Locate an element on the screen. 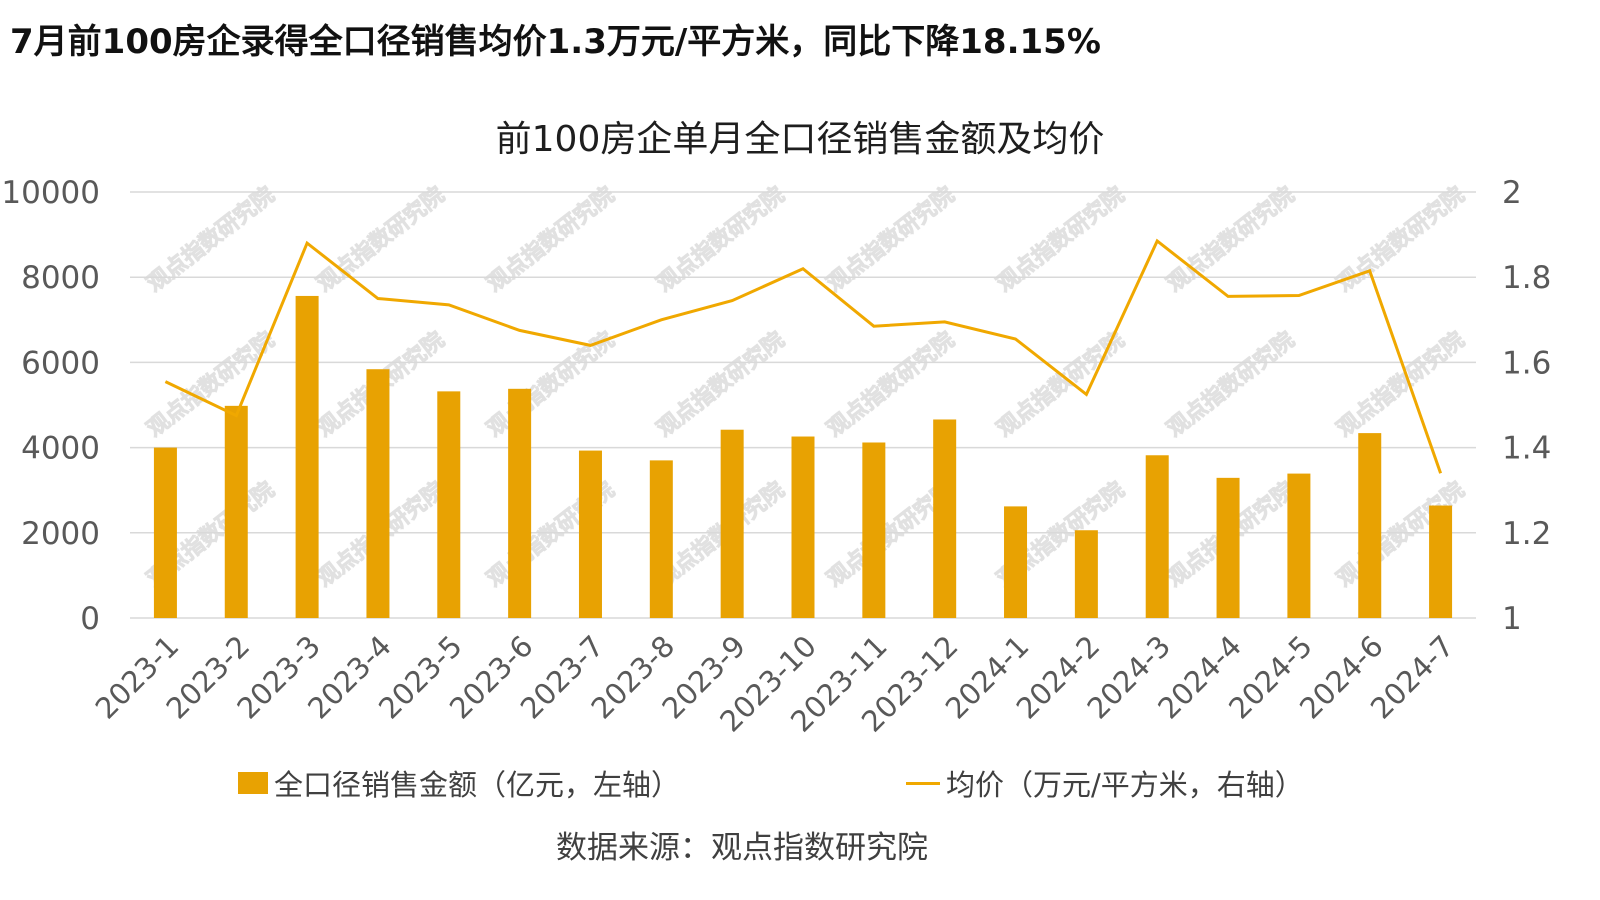  legend-item-bar: 全口径销售金额（亿元，左轴） is located at coordinates (459, 783).